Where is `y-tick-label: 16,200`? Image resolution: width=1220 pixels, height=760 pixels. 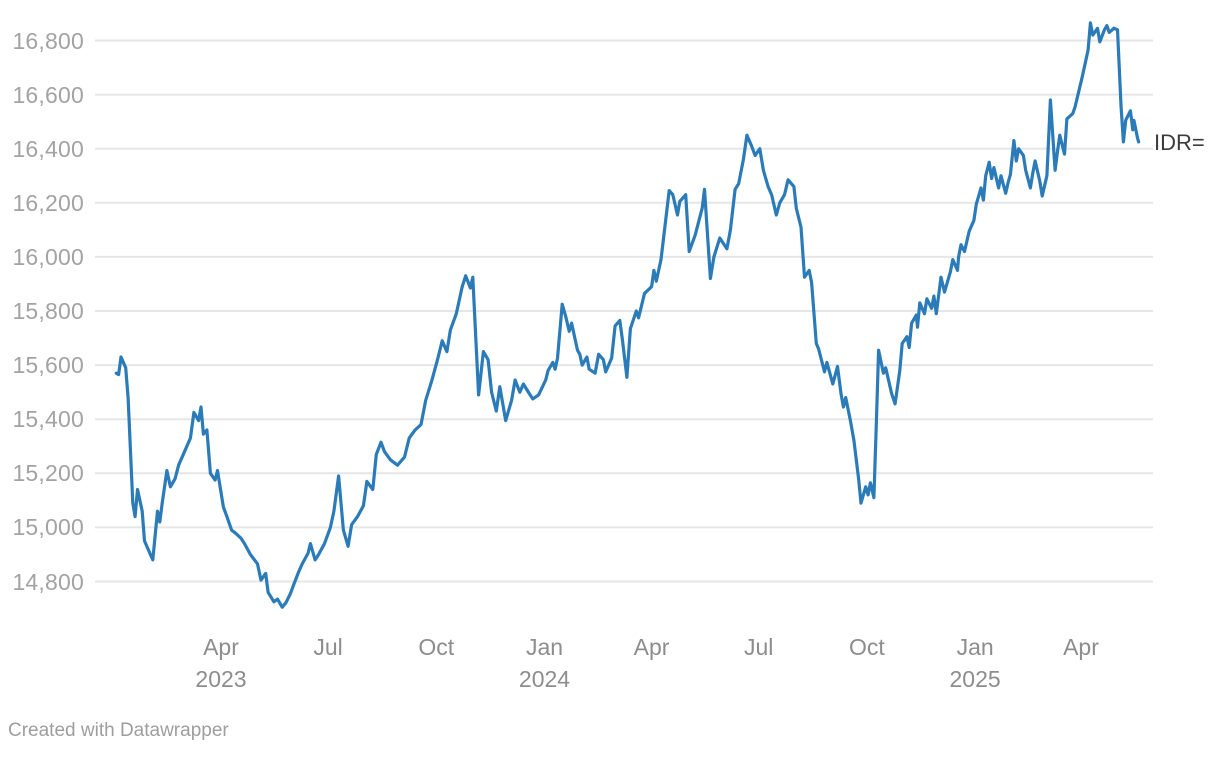
y-tick-label: 16,200 is located at coordinates (48, 202).